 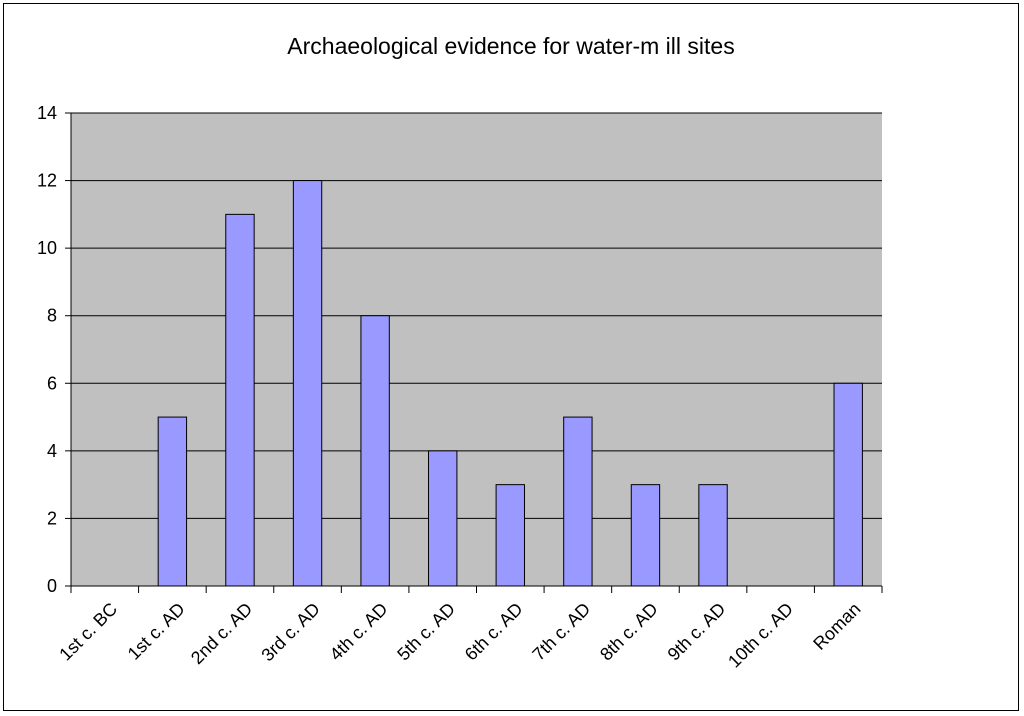 I want to click on y-tick-label: 6, so click(x=52, y=383).